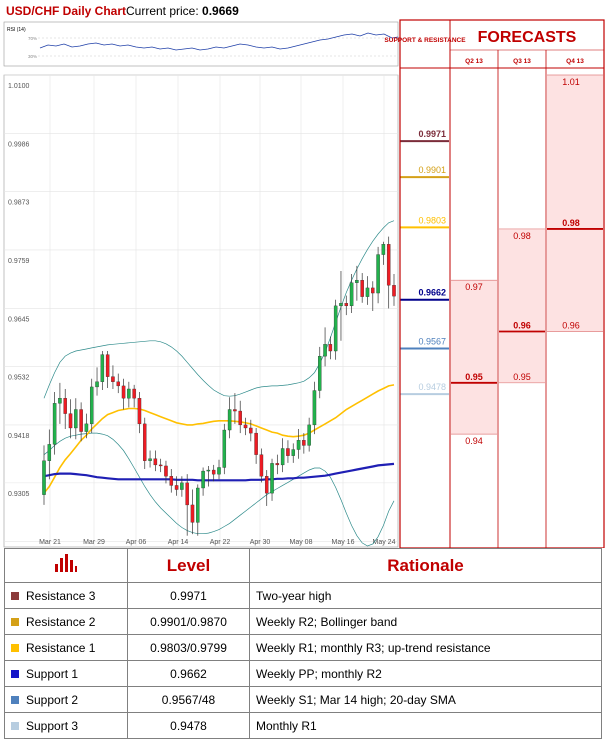 This screenshot has width=608, height=741. What do you see at coordinates (201, 44) in the screenshot?
I see `rsi-frame` at bounding box center [201, 44].